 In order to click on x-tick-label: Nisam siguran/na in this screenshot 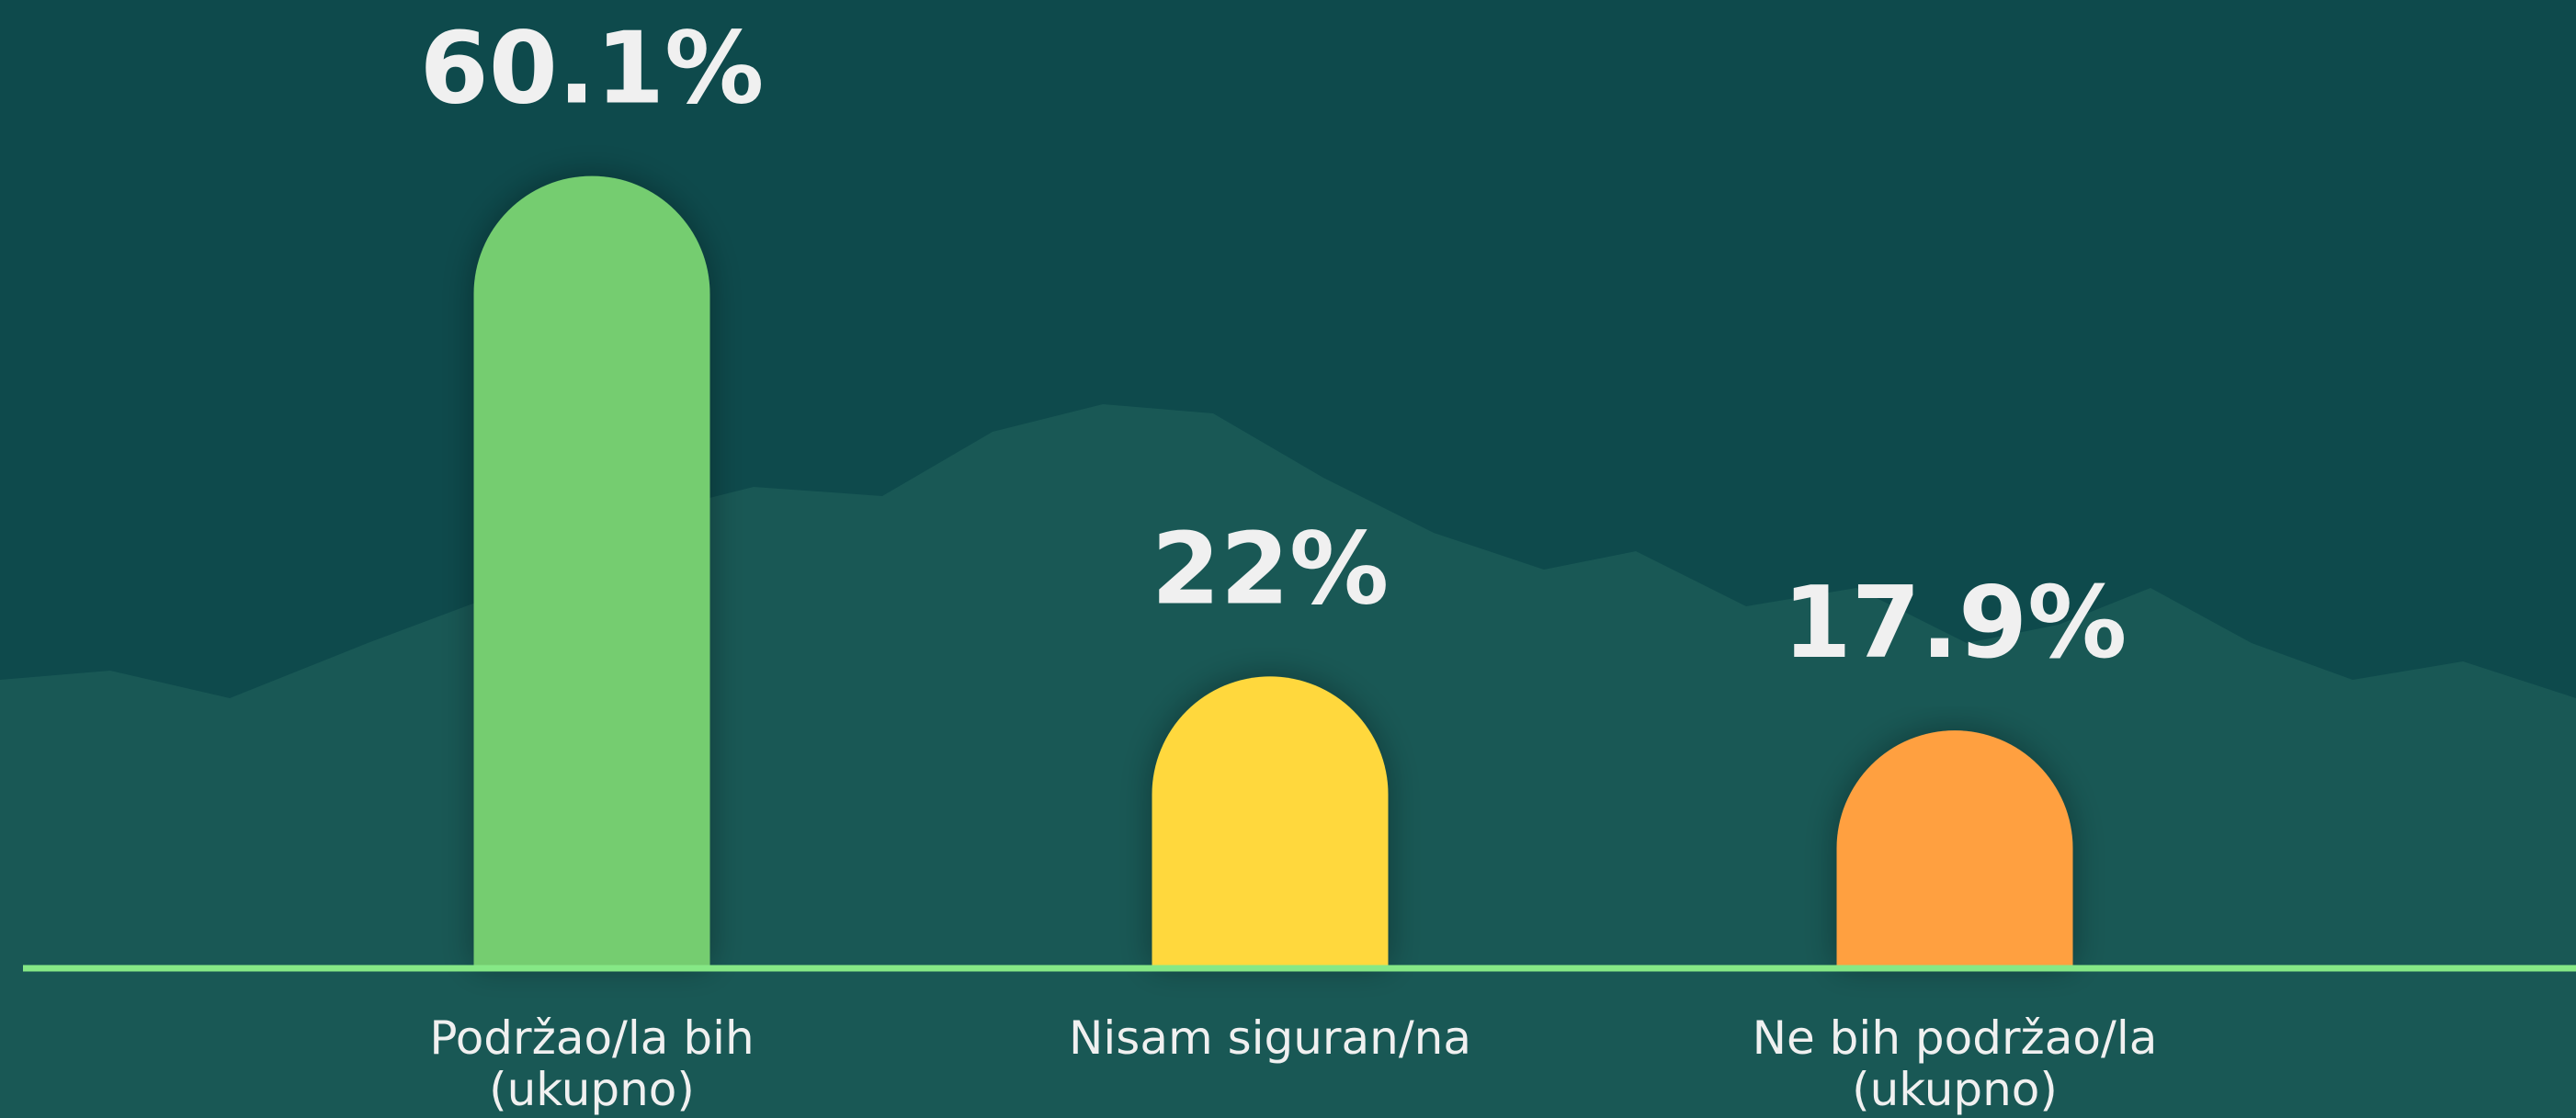, I will do `click(1270, 1038)`.